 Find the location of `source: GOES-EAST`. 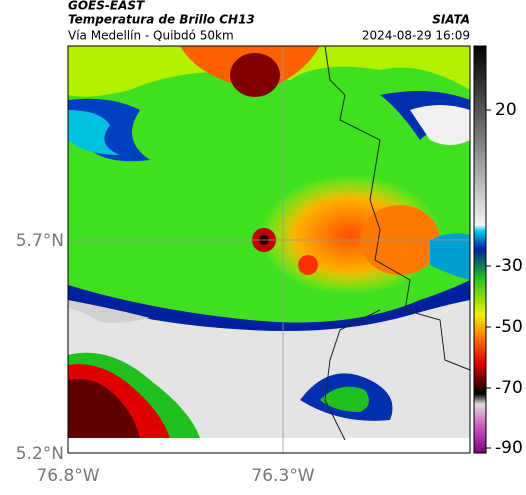

source: GOES-EAST is located at coordinates (106, 6).